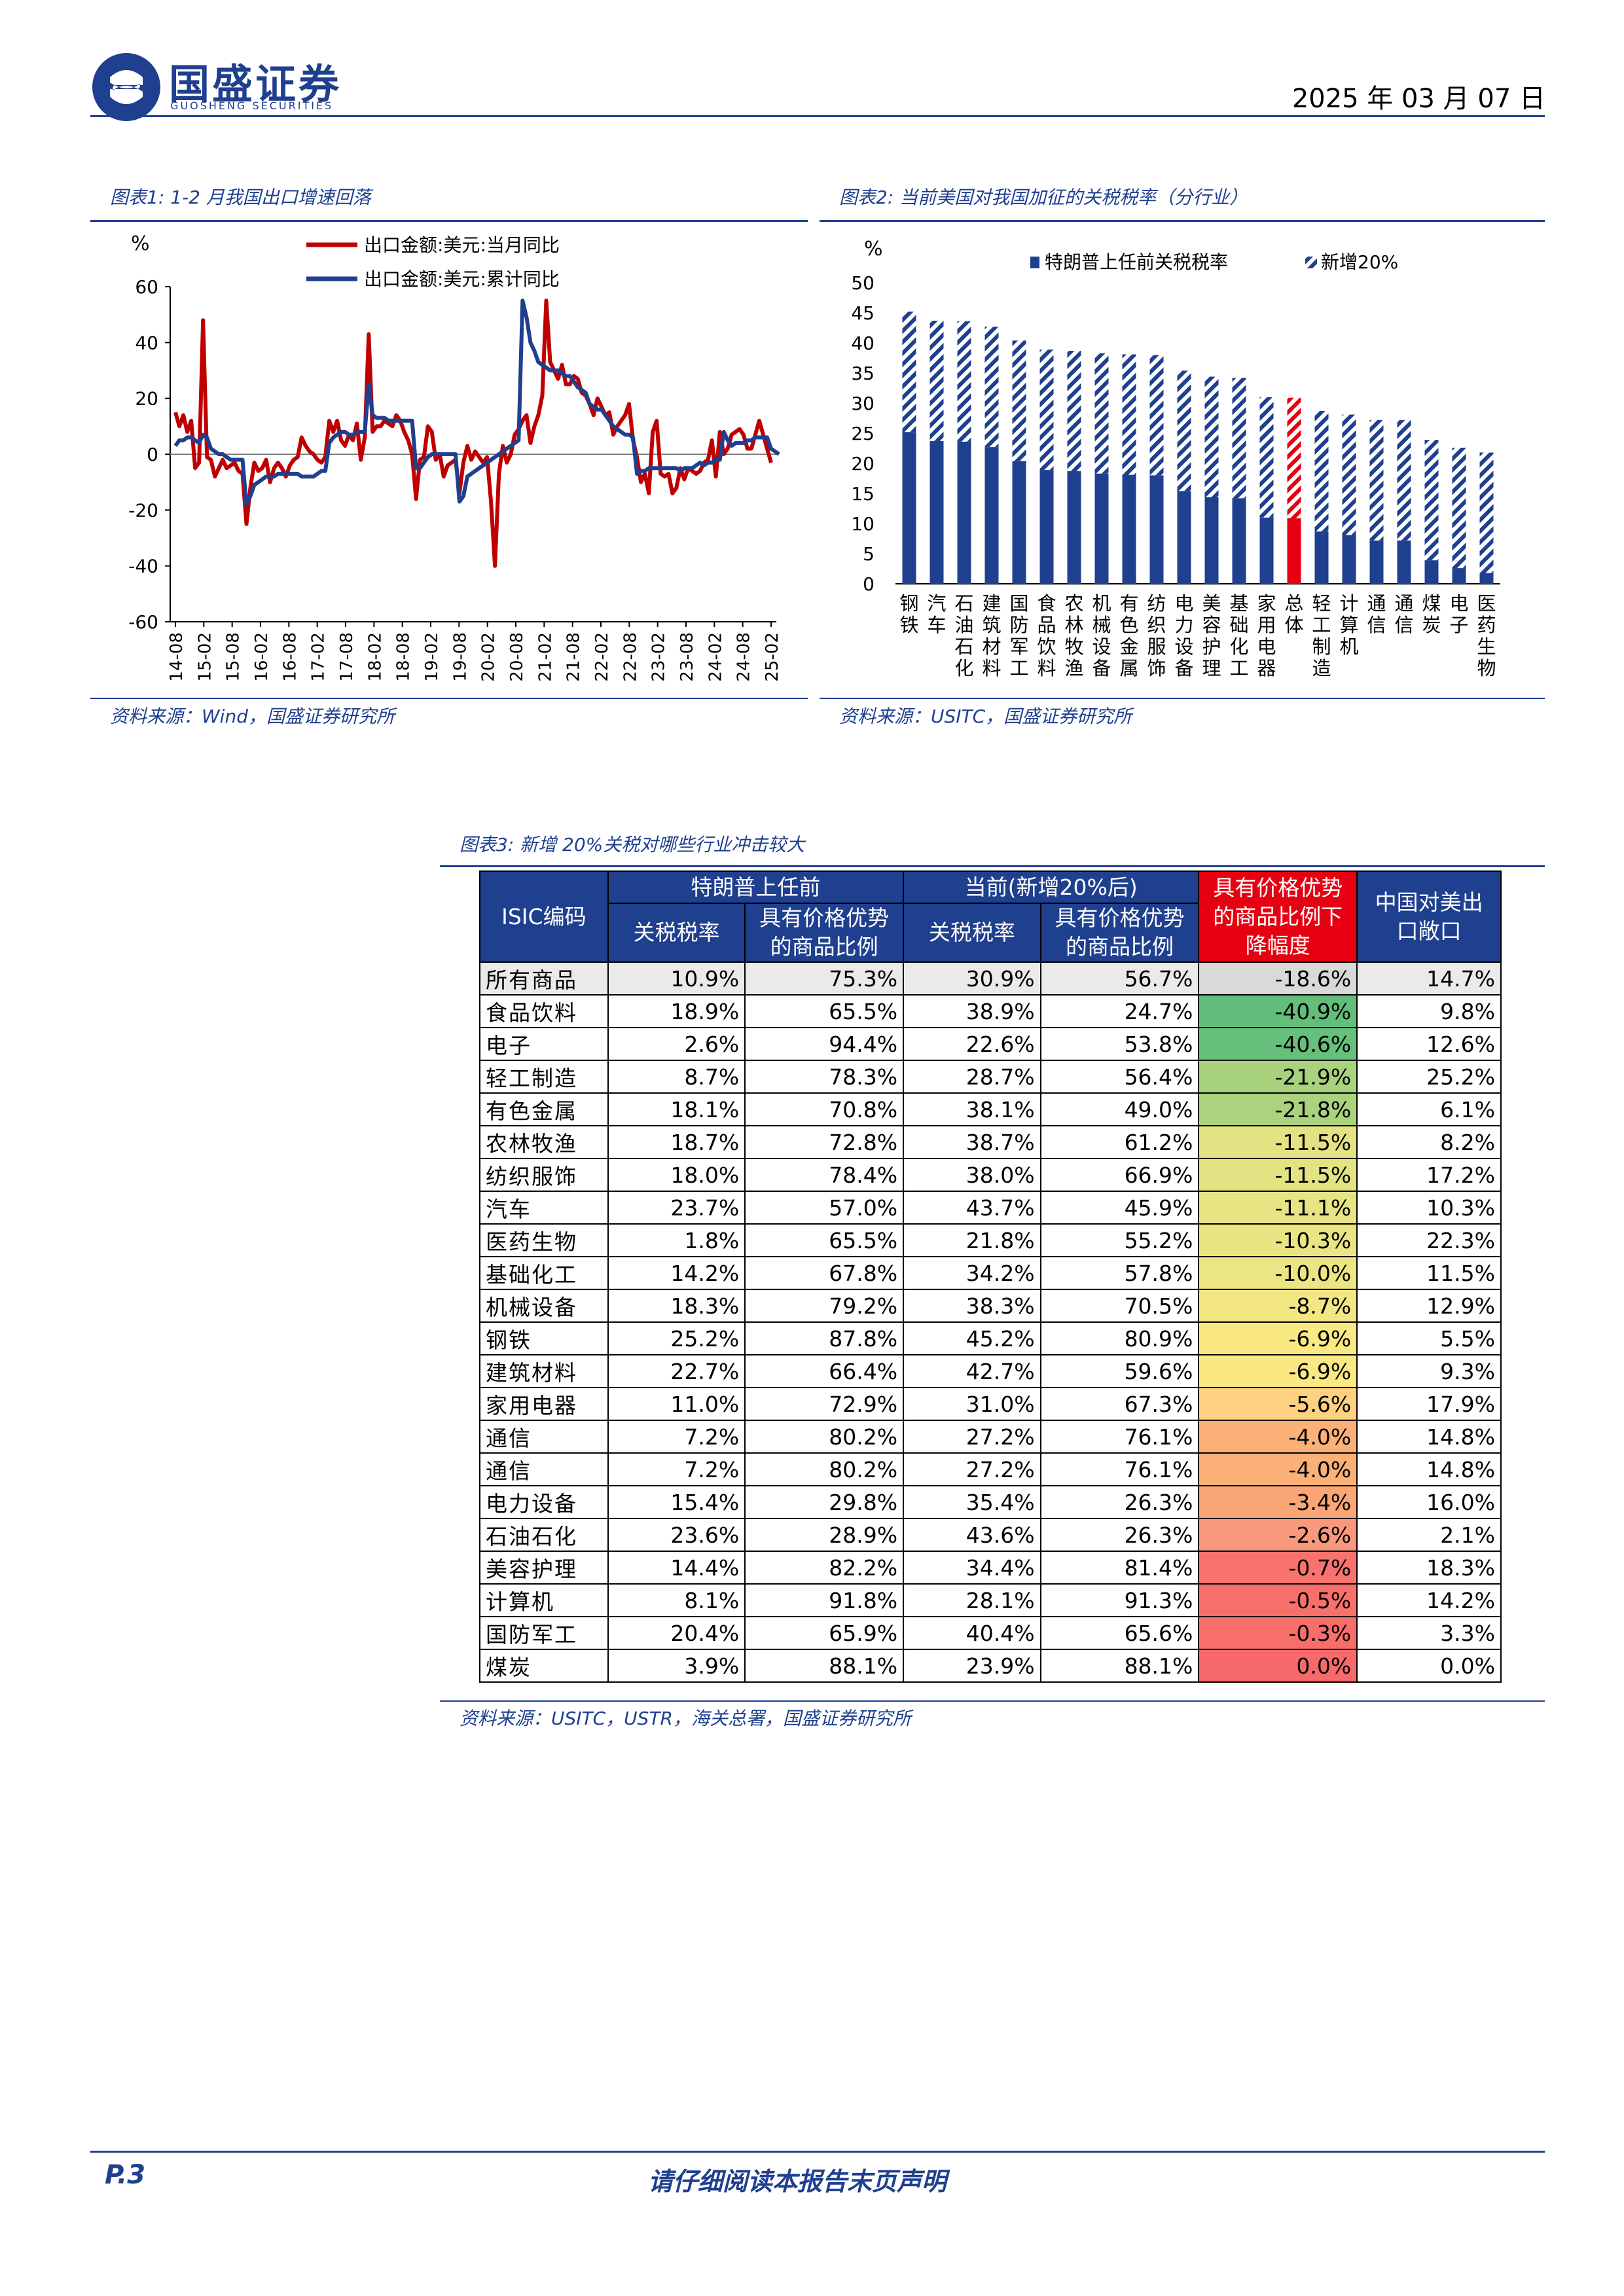 This screenshot has height=2296, width=1624. I want to click on disclaimer-notice: 请仔细阅读本报告末页声明, so click(797, 2181).